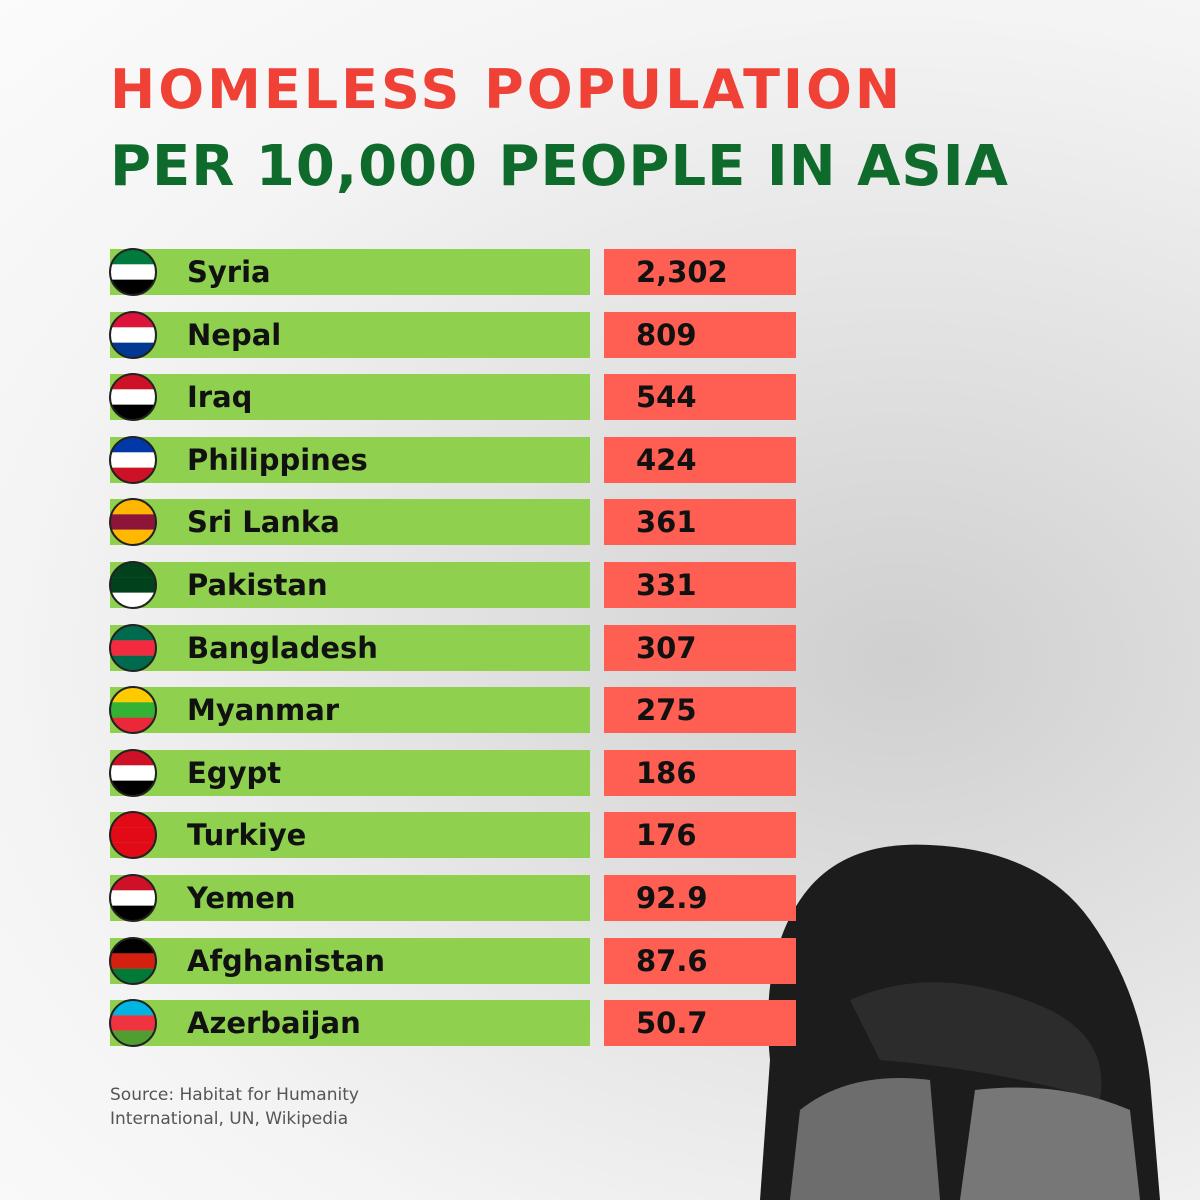  What do you see at coordinates (700, 960) in the screenshot?
I see `value: 87.6` at bounding box center [700, 960].